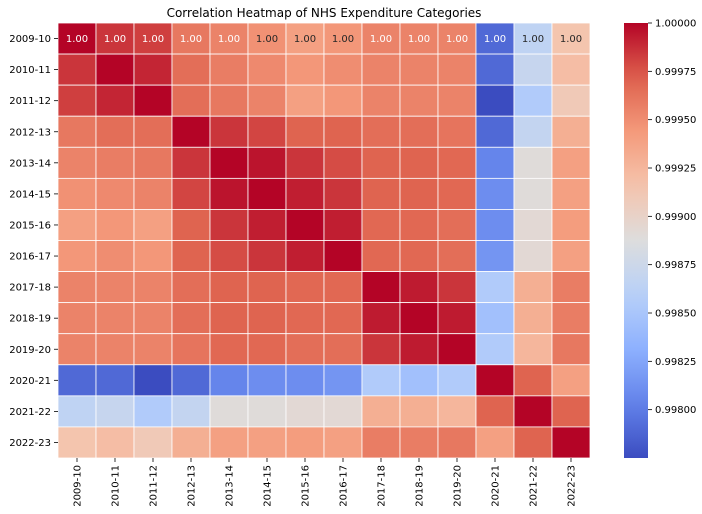 Image resolution: width=702 pixels, height=514 pixels. What do you see at coordinates (30, 163) in the screenshot?
I see `y-tick-label: 2013-14` at bounding box center [30, 163].